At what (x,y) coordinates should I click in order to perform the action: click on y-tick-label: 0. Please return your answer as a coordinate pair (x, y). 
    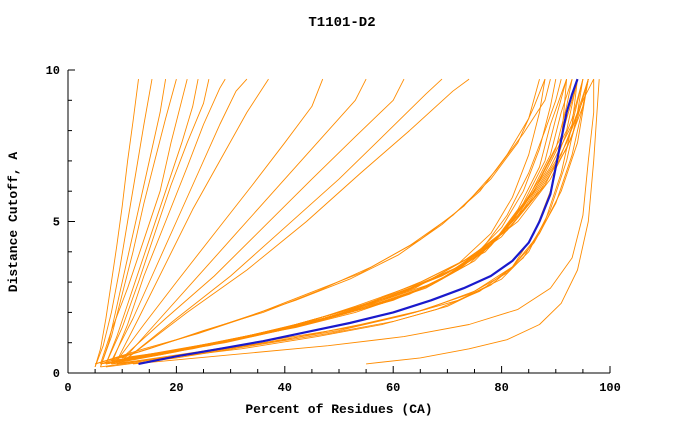
    Looking at the image, I should click on (56, 374).